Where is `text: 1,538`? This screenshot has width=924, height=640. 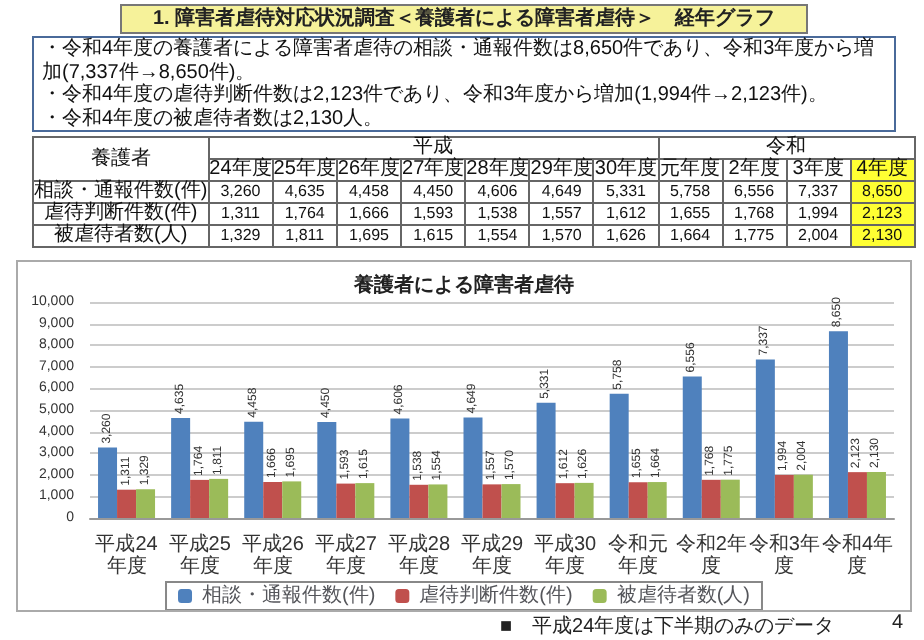 text: 1,538 is located at coordinates (497, 213).